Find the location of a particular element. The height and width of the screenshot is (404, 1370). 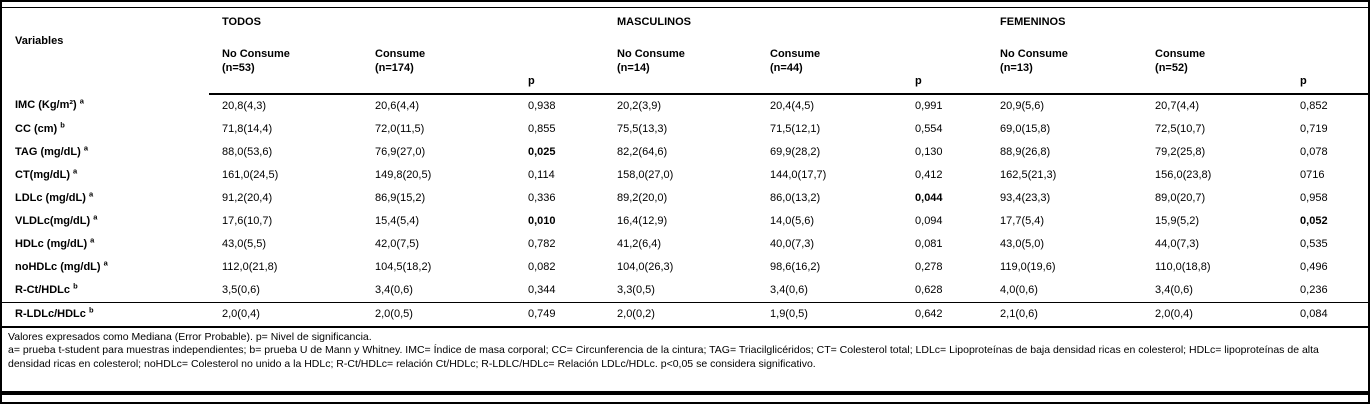

value-cell: 43,0(5,5) is located at coordinates (244, 243).